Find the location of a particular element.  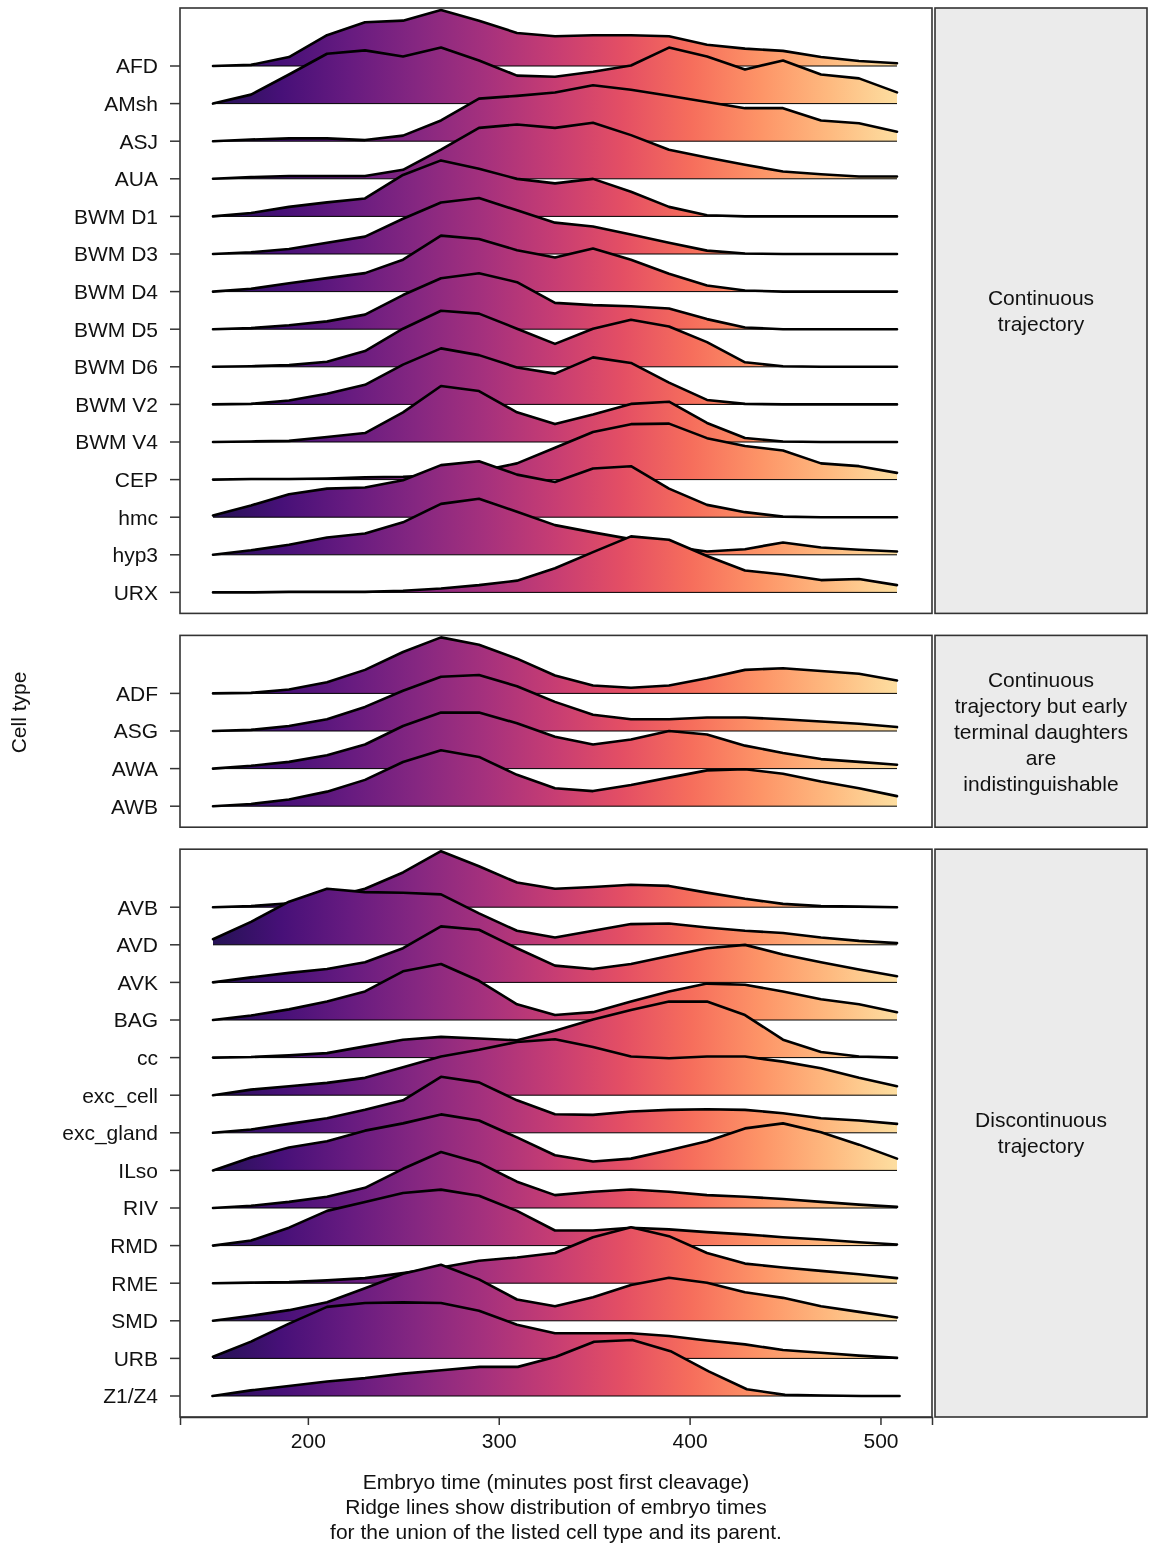

legend-label: AVB is located at coordinates (137, 907).